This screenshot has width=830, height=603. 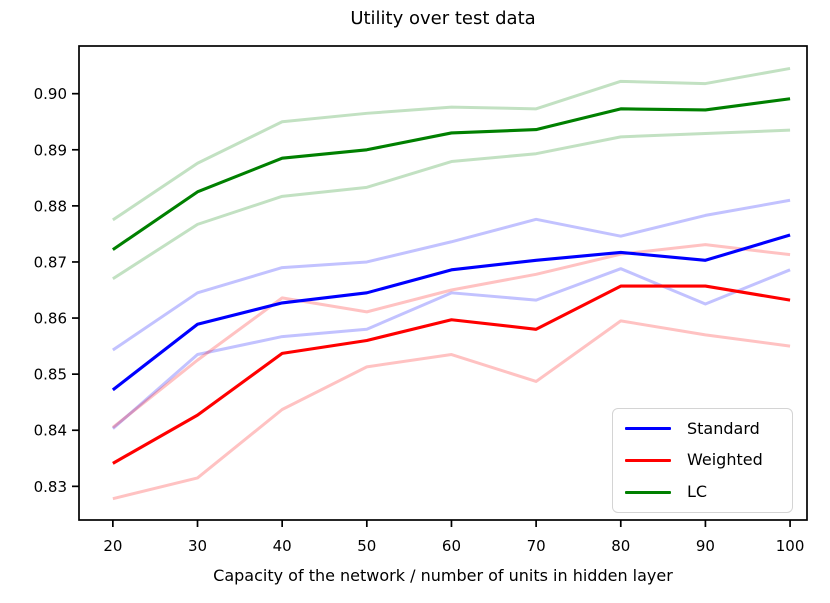 What do you see at coordinates (705, 546) in the screenshot?
I see `svg-text: 90` at bounding box center [705, 546].